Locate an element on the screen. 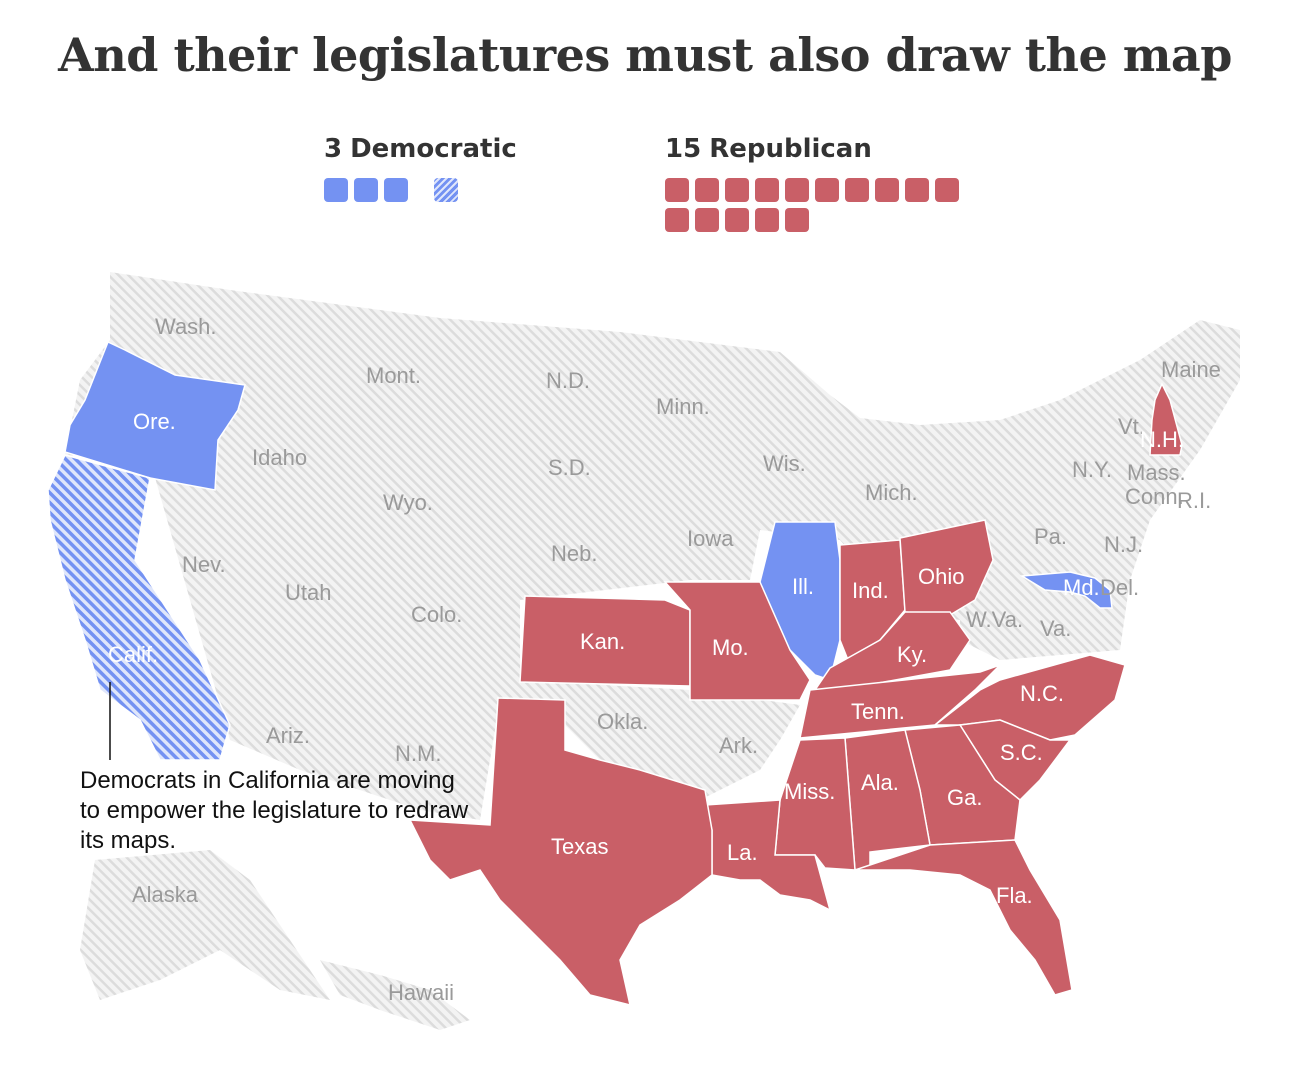  label-mass: Mass. is located at coordinates (1156, 472).